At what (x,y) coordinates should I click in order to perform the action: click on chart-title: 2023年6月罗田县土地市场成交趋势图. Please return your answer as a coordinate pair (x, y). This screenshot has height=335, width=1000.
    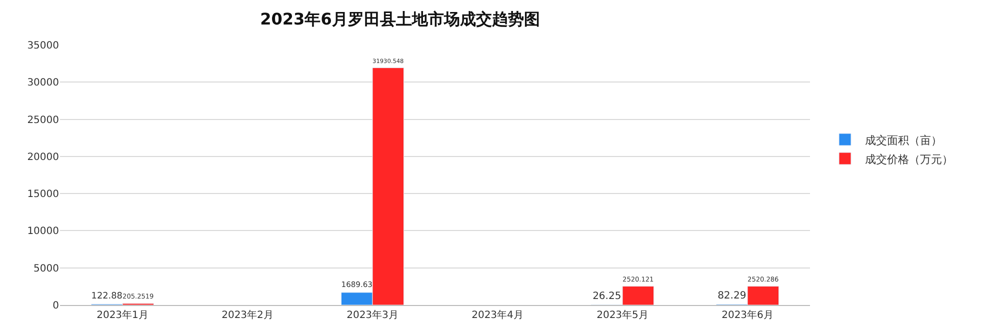
    Looking at the image, I should click on (400, 19).